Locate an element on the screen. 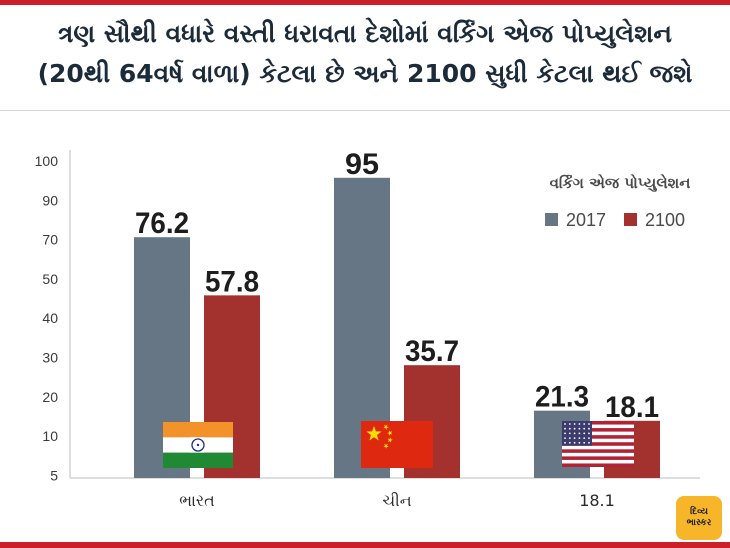 This screenshot has height=548, width=730. data-label: 21.3 is located at coordinates (562, 397).